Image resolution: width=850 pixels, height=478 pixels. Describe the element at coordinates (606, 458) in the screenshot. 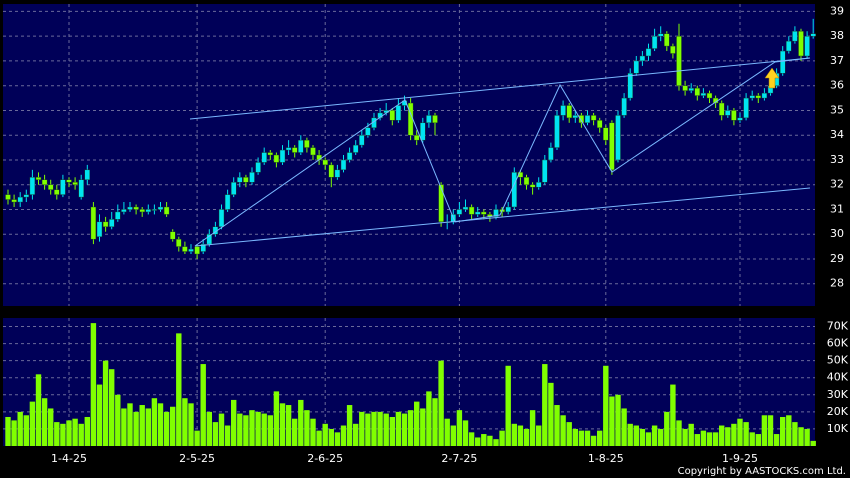

I see `x-tick-label: 1-8-25` at that location.